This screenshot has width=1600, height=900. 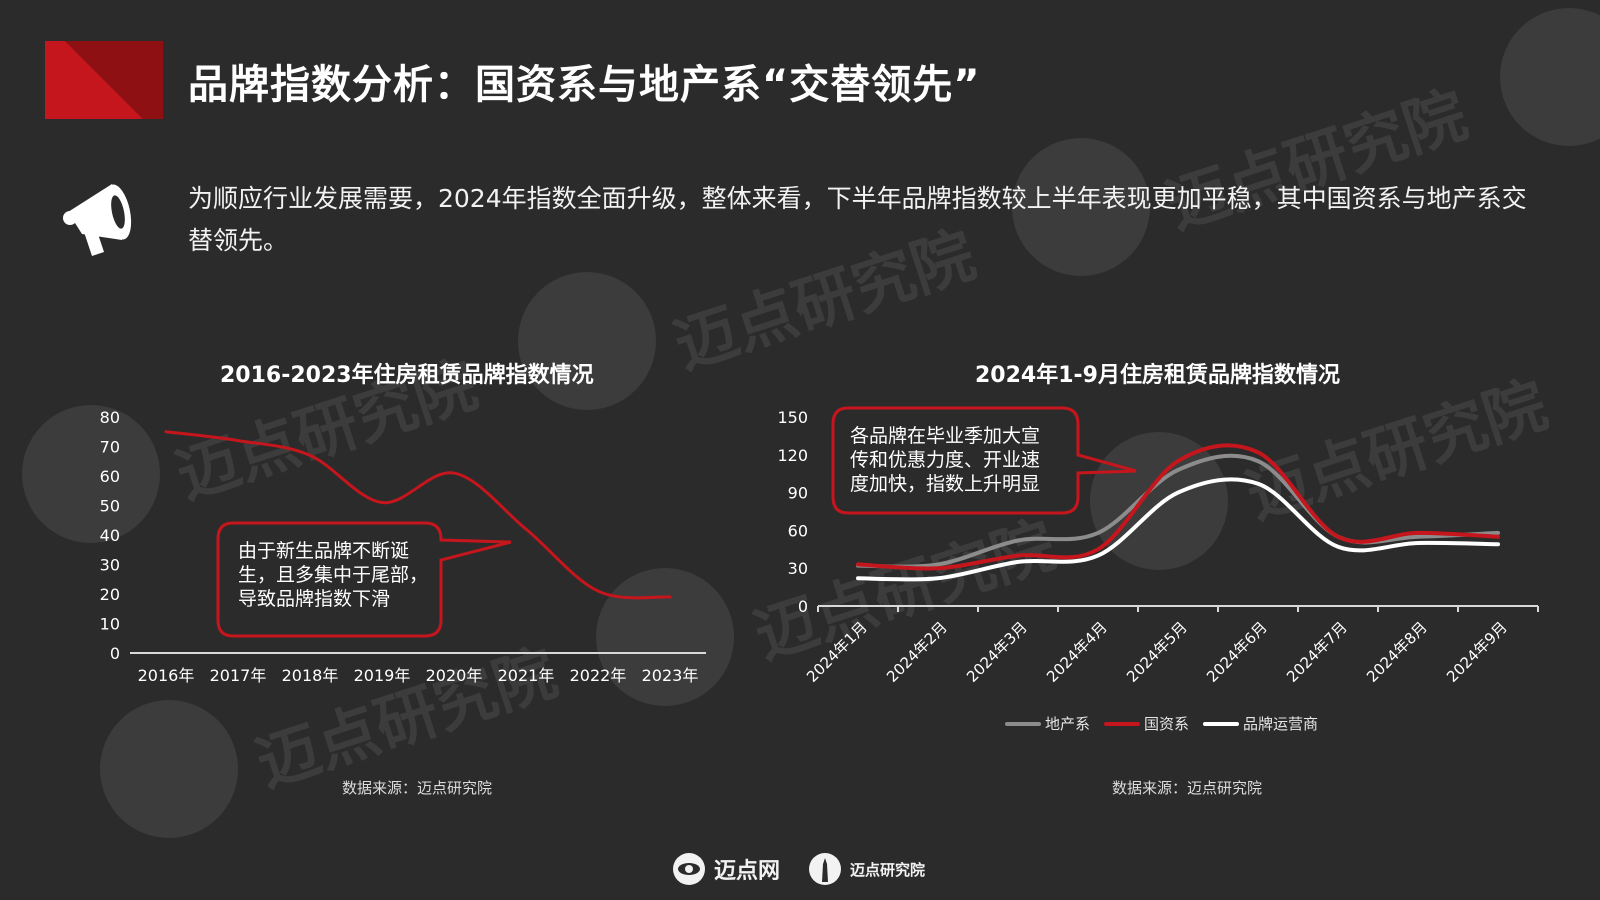 What do you see at coordinates (310, 675) in the screenshot?
I see `x-tick-label: 2018年` at bounding box center [310, 675].